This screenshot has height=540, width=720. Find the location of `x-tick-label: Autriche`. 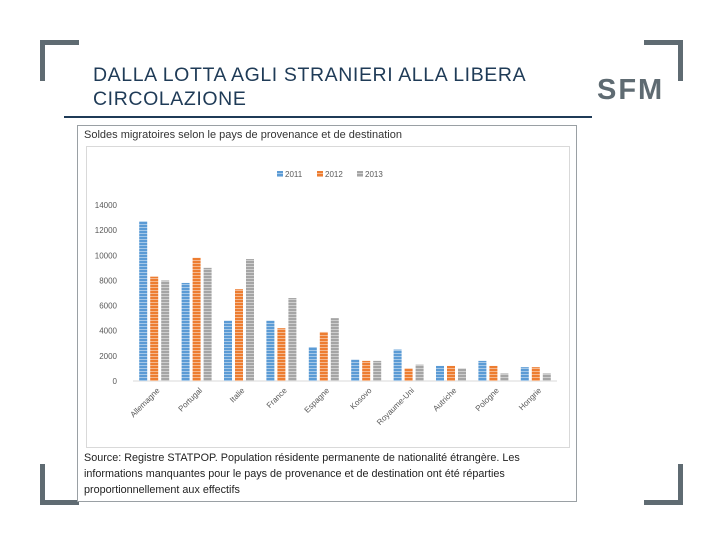

x-tick-label: Autriche is located at coordinates (445, 400).